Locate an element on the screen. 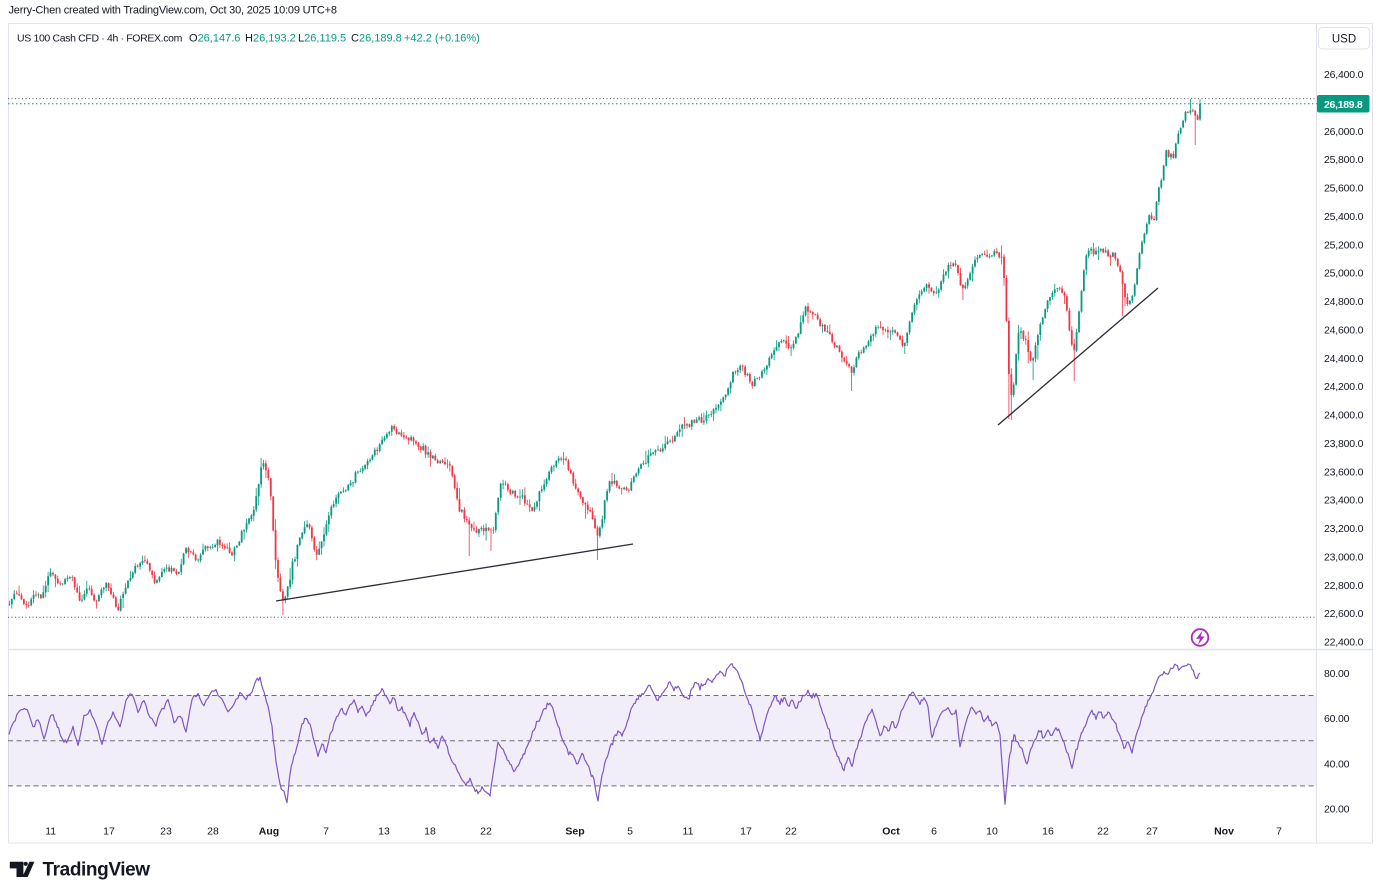 Image resolution: width=1382 pixels, height=896 pixels. svg-text: 25,400.0 is located at coordinates (1344, 217).